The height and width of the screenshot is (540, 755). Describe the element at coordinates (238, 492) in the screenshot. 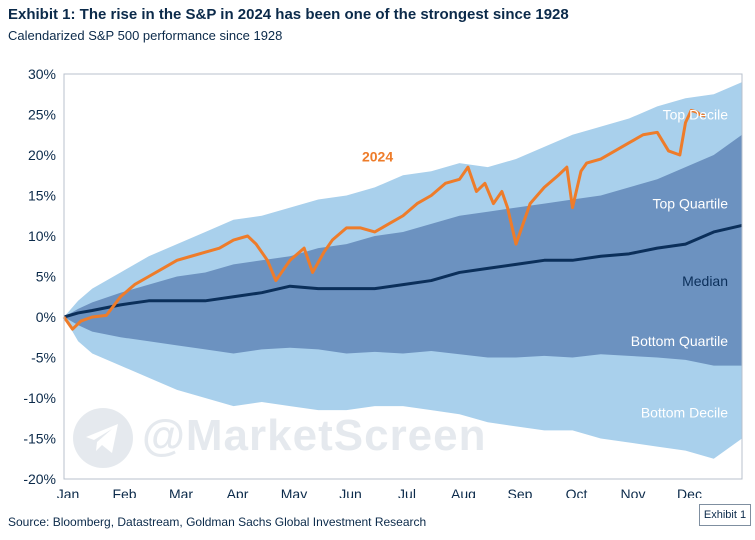

I see `x-tick-label: Apr` at that location.